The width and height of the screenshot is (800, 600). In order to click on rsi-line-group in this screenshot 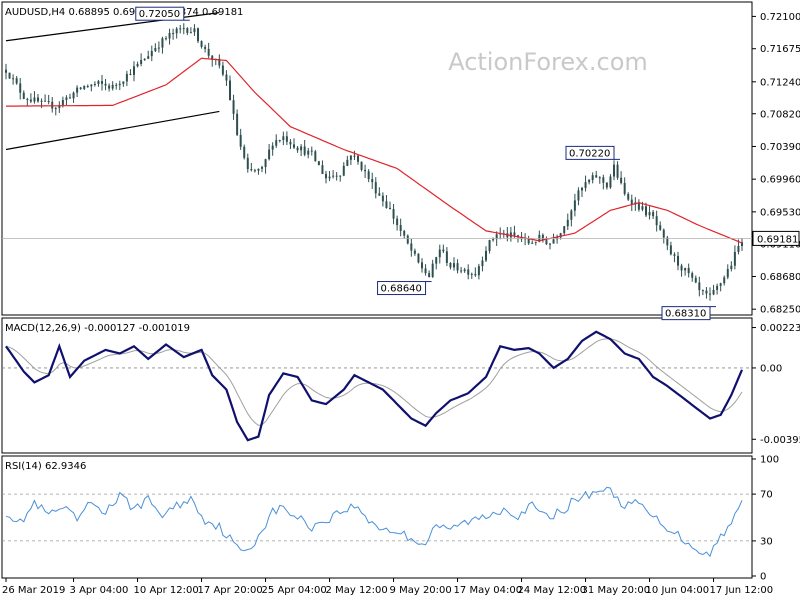, I will do `click(374, 522)`.